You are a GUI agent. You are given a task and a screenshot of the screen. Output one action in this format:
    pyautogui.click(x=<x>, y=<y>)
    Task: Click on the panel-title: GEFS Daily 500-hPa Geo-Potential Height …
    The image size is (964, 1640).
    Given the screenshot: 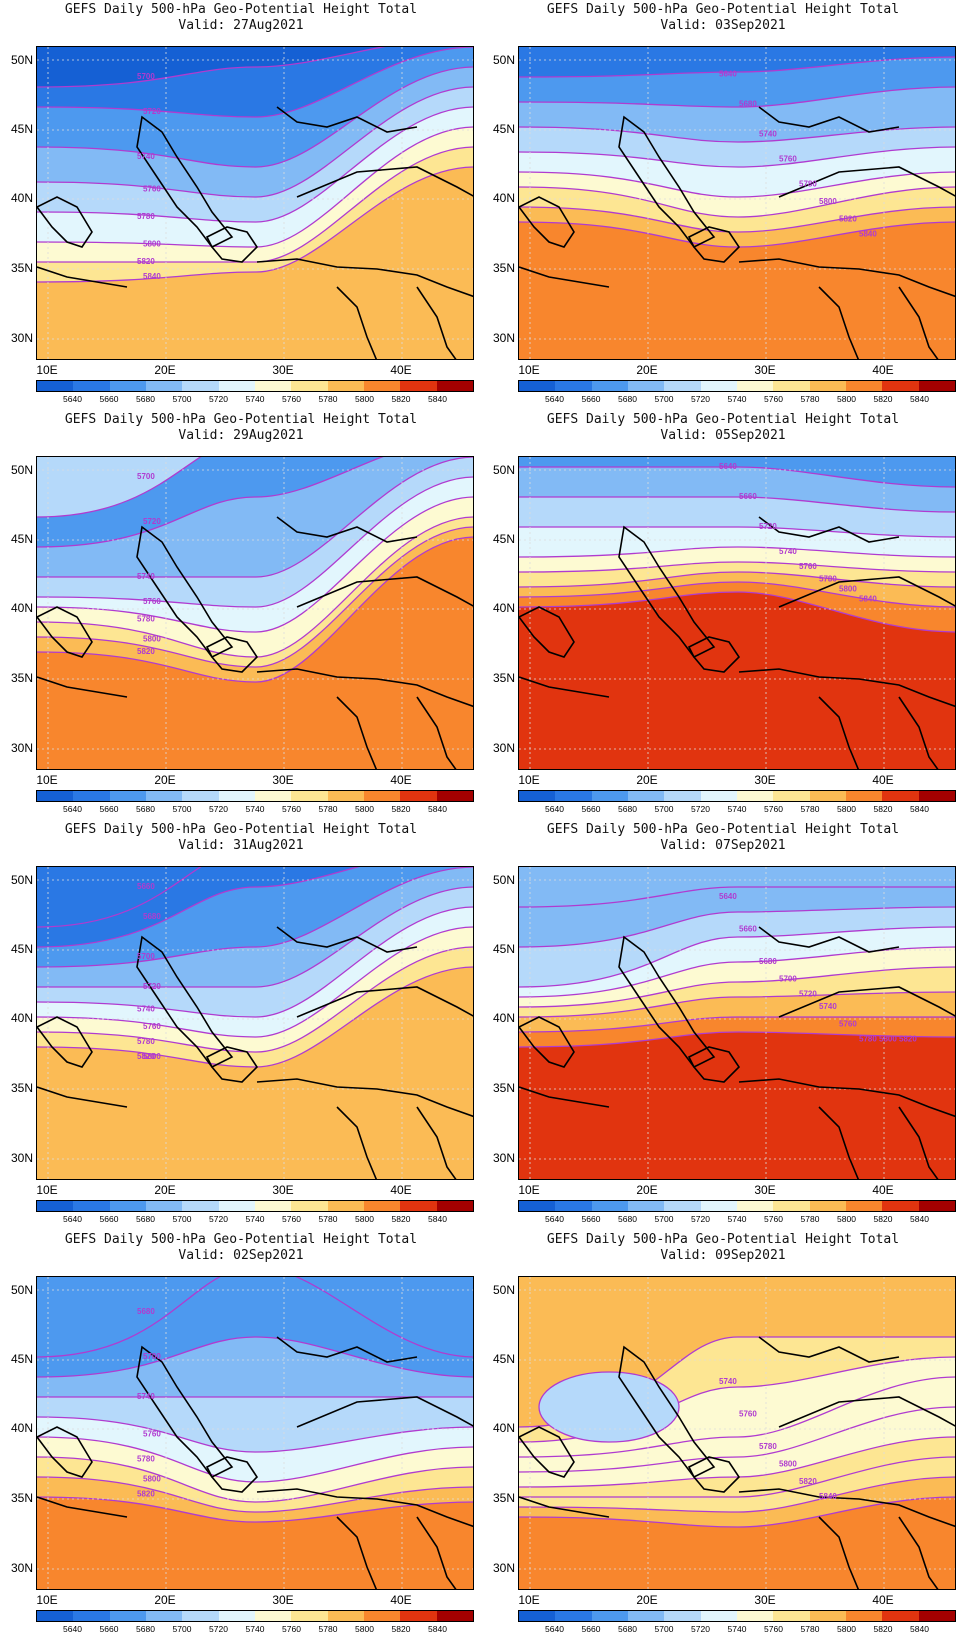 What is the action you would take?
    pyautogui.click(x=723, y=1239)
    